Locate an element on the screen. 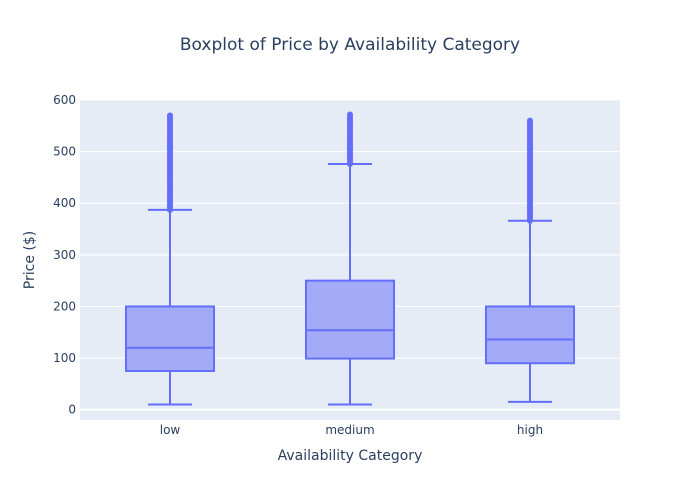  box-medium is located at coordinates (350, 258).